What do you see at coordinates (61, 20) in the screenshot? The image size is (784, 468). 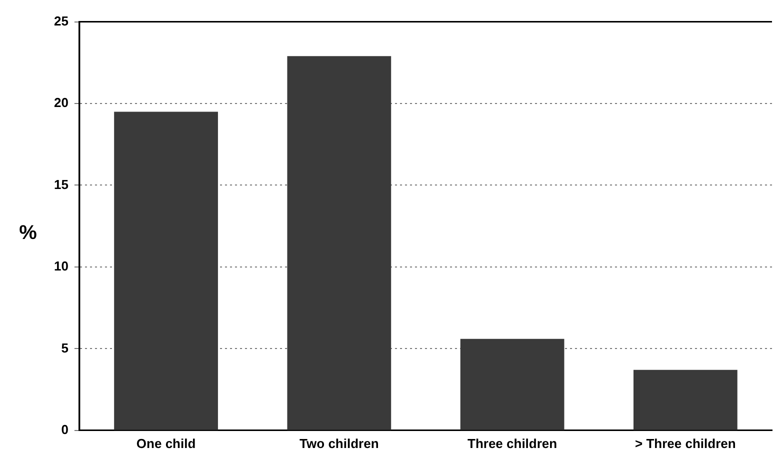 I see `y-tick-label: 25` at bounding box center [61, 20].